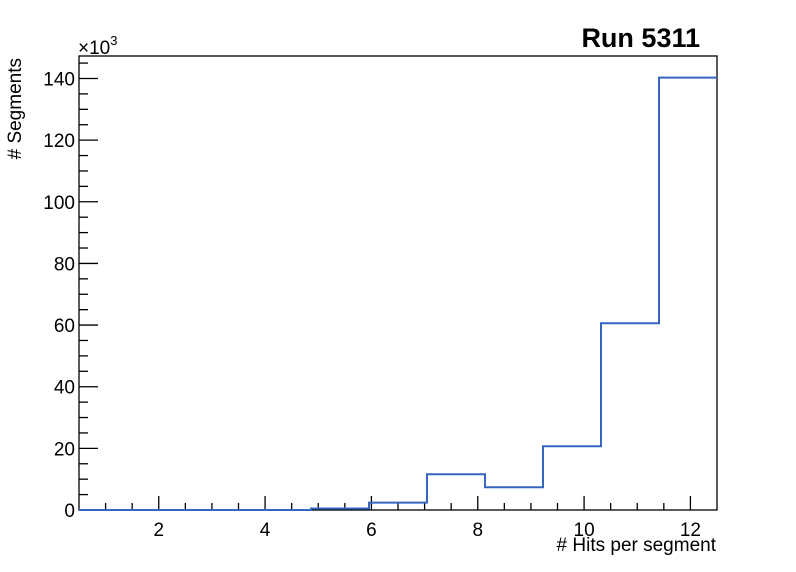 This screenshot has width=796, height=572. Describe the element at coordinates (637, 545) in the screenshot. I see `x-axis-title: # Hits per segment` at that location.